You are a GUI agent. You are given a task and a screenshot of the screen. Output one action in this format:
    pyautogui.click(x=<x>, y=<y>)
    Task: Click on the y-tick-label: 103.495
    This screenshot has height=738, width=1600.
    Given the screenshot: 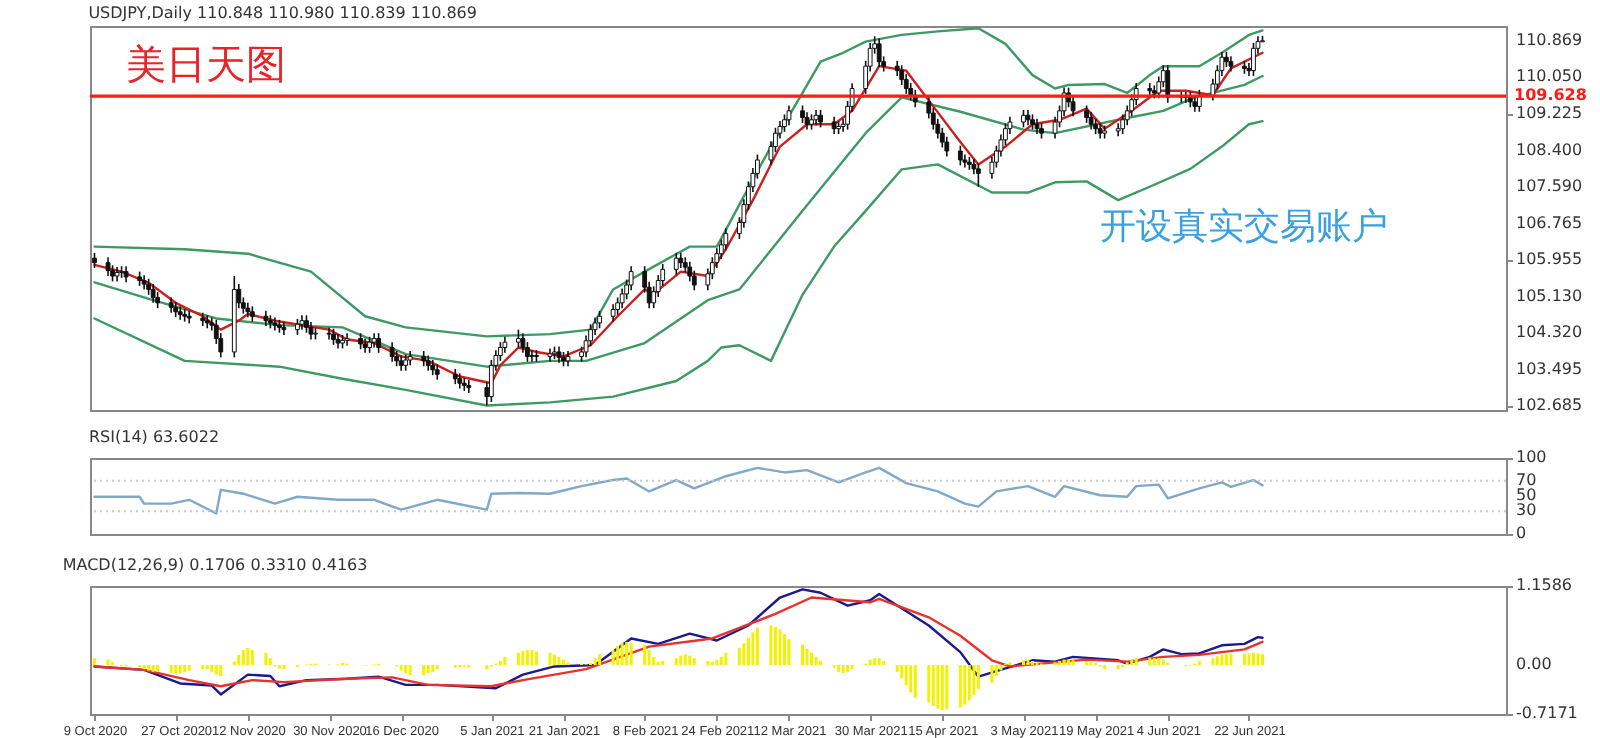 What is the action you would take?
    pyautogui.click(x=1549, y=369)
    